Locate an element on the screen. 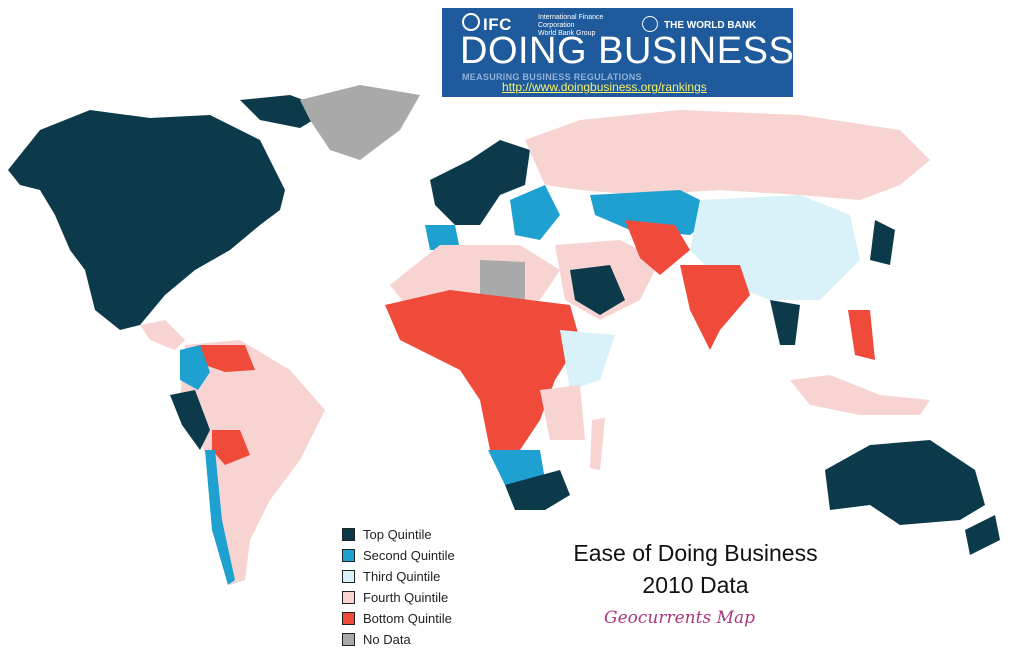 This screenshot has width=1022, height=652. ifc-mark-icon is located at coordinates (471, 22).